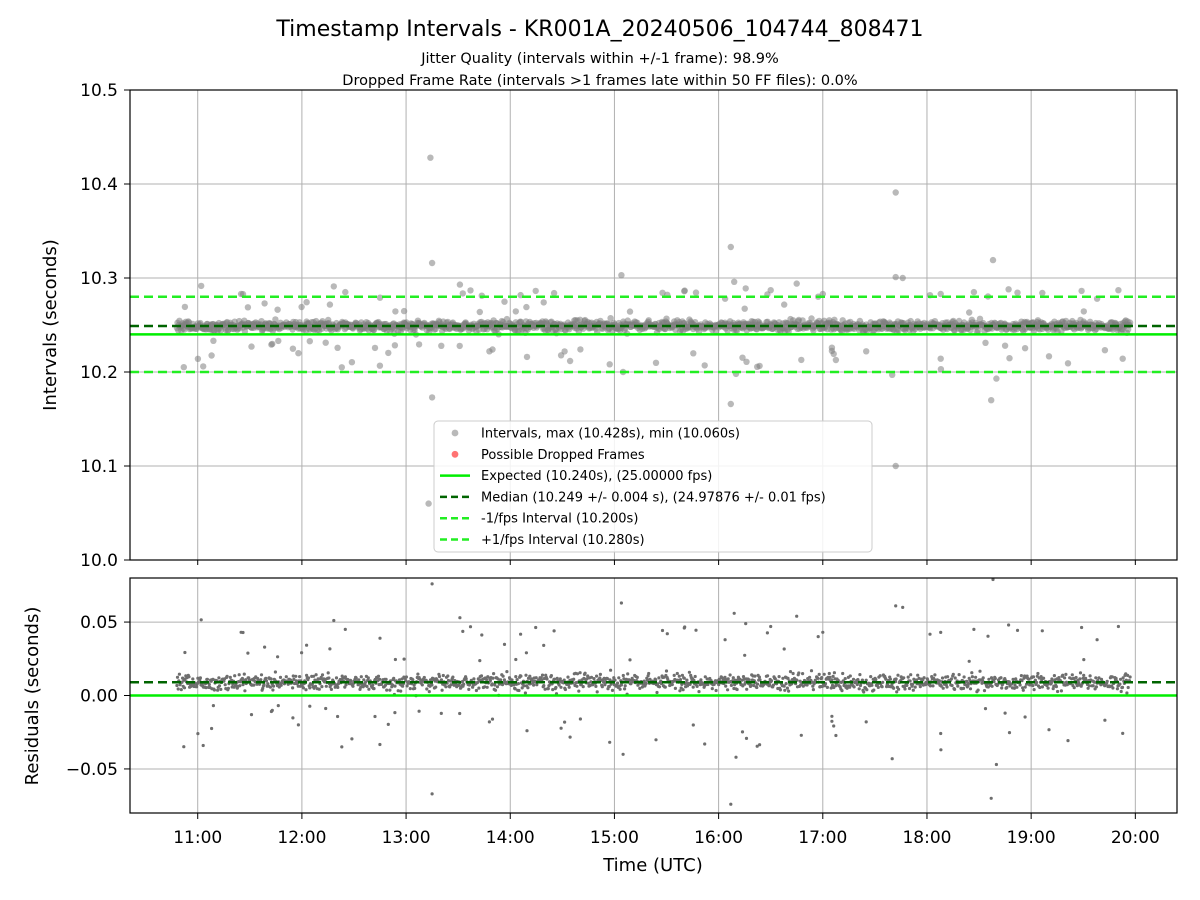 Image resolution: width=1200 pixels, height=900 pixels. I want to click on legend-dropped-frames-label: Possible Dropped Frames, so click(563, 455).